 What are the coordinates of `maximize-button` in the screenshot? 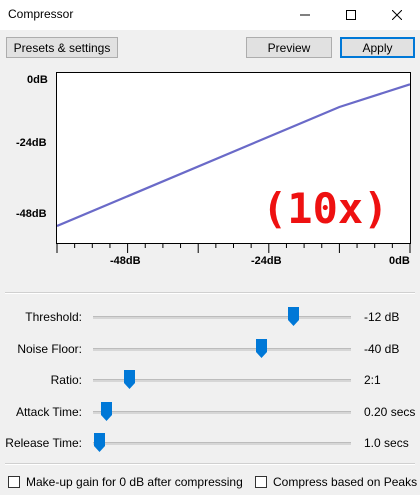 It's located at (351, 15).